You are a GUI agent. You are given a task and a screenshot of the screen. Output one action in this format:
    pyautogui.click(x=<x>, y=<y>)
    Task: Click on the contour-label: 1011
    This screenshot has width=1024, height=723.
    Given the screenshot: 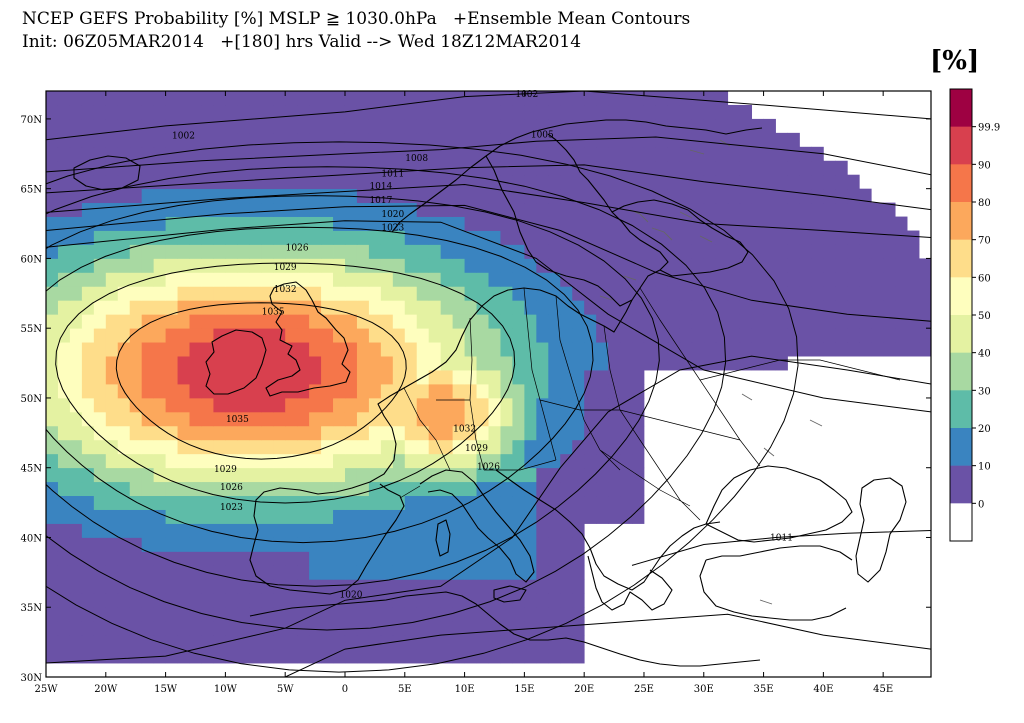 What is the action you would take?
    pyautogui.click(x=392, y=174)
    